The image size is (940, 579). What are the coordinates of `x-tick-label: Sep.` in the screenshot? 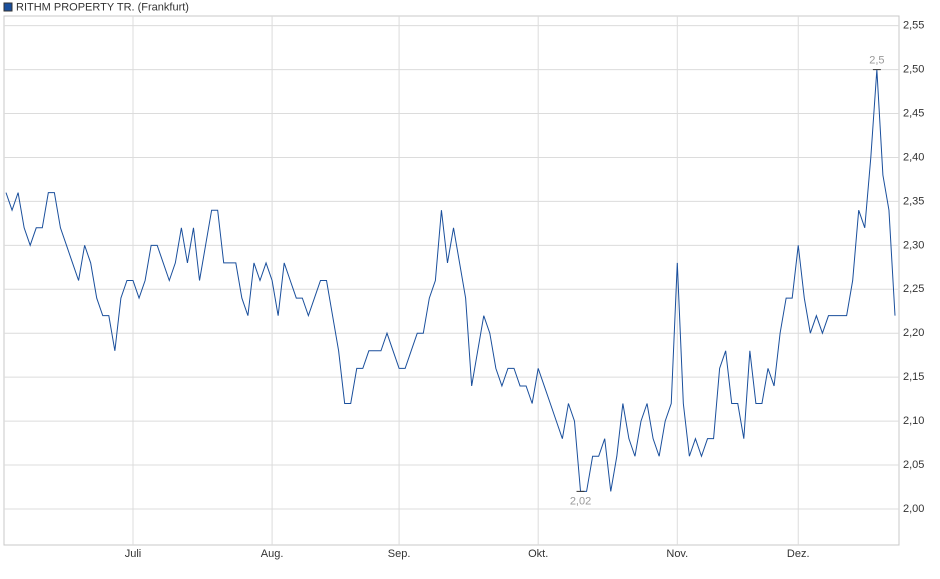 It's located at (399, 554).